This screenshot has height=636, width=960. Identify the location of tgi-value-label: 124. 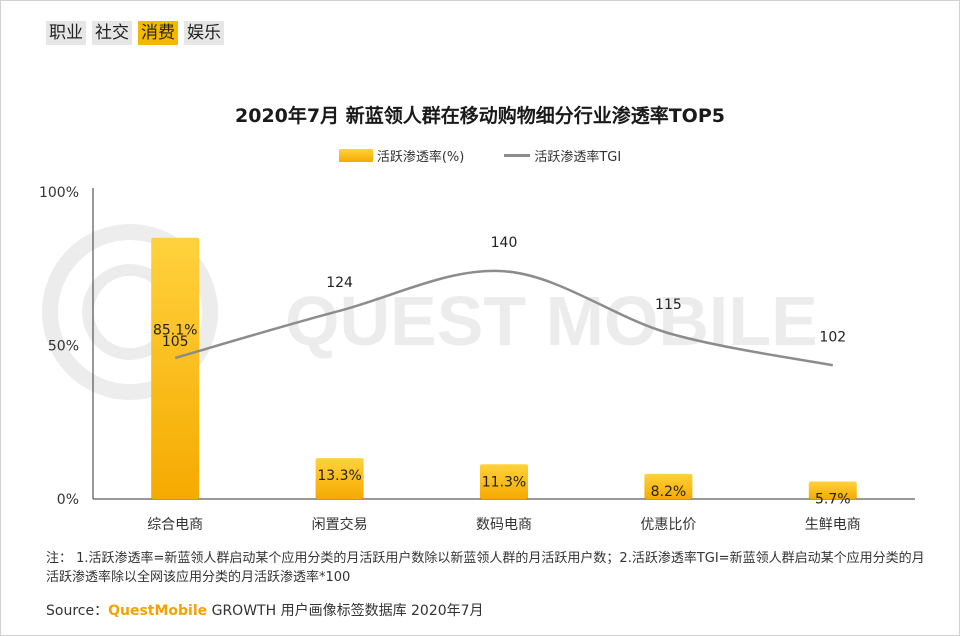
(339, 283).